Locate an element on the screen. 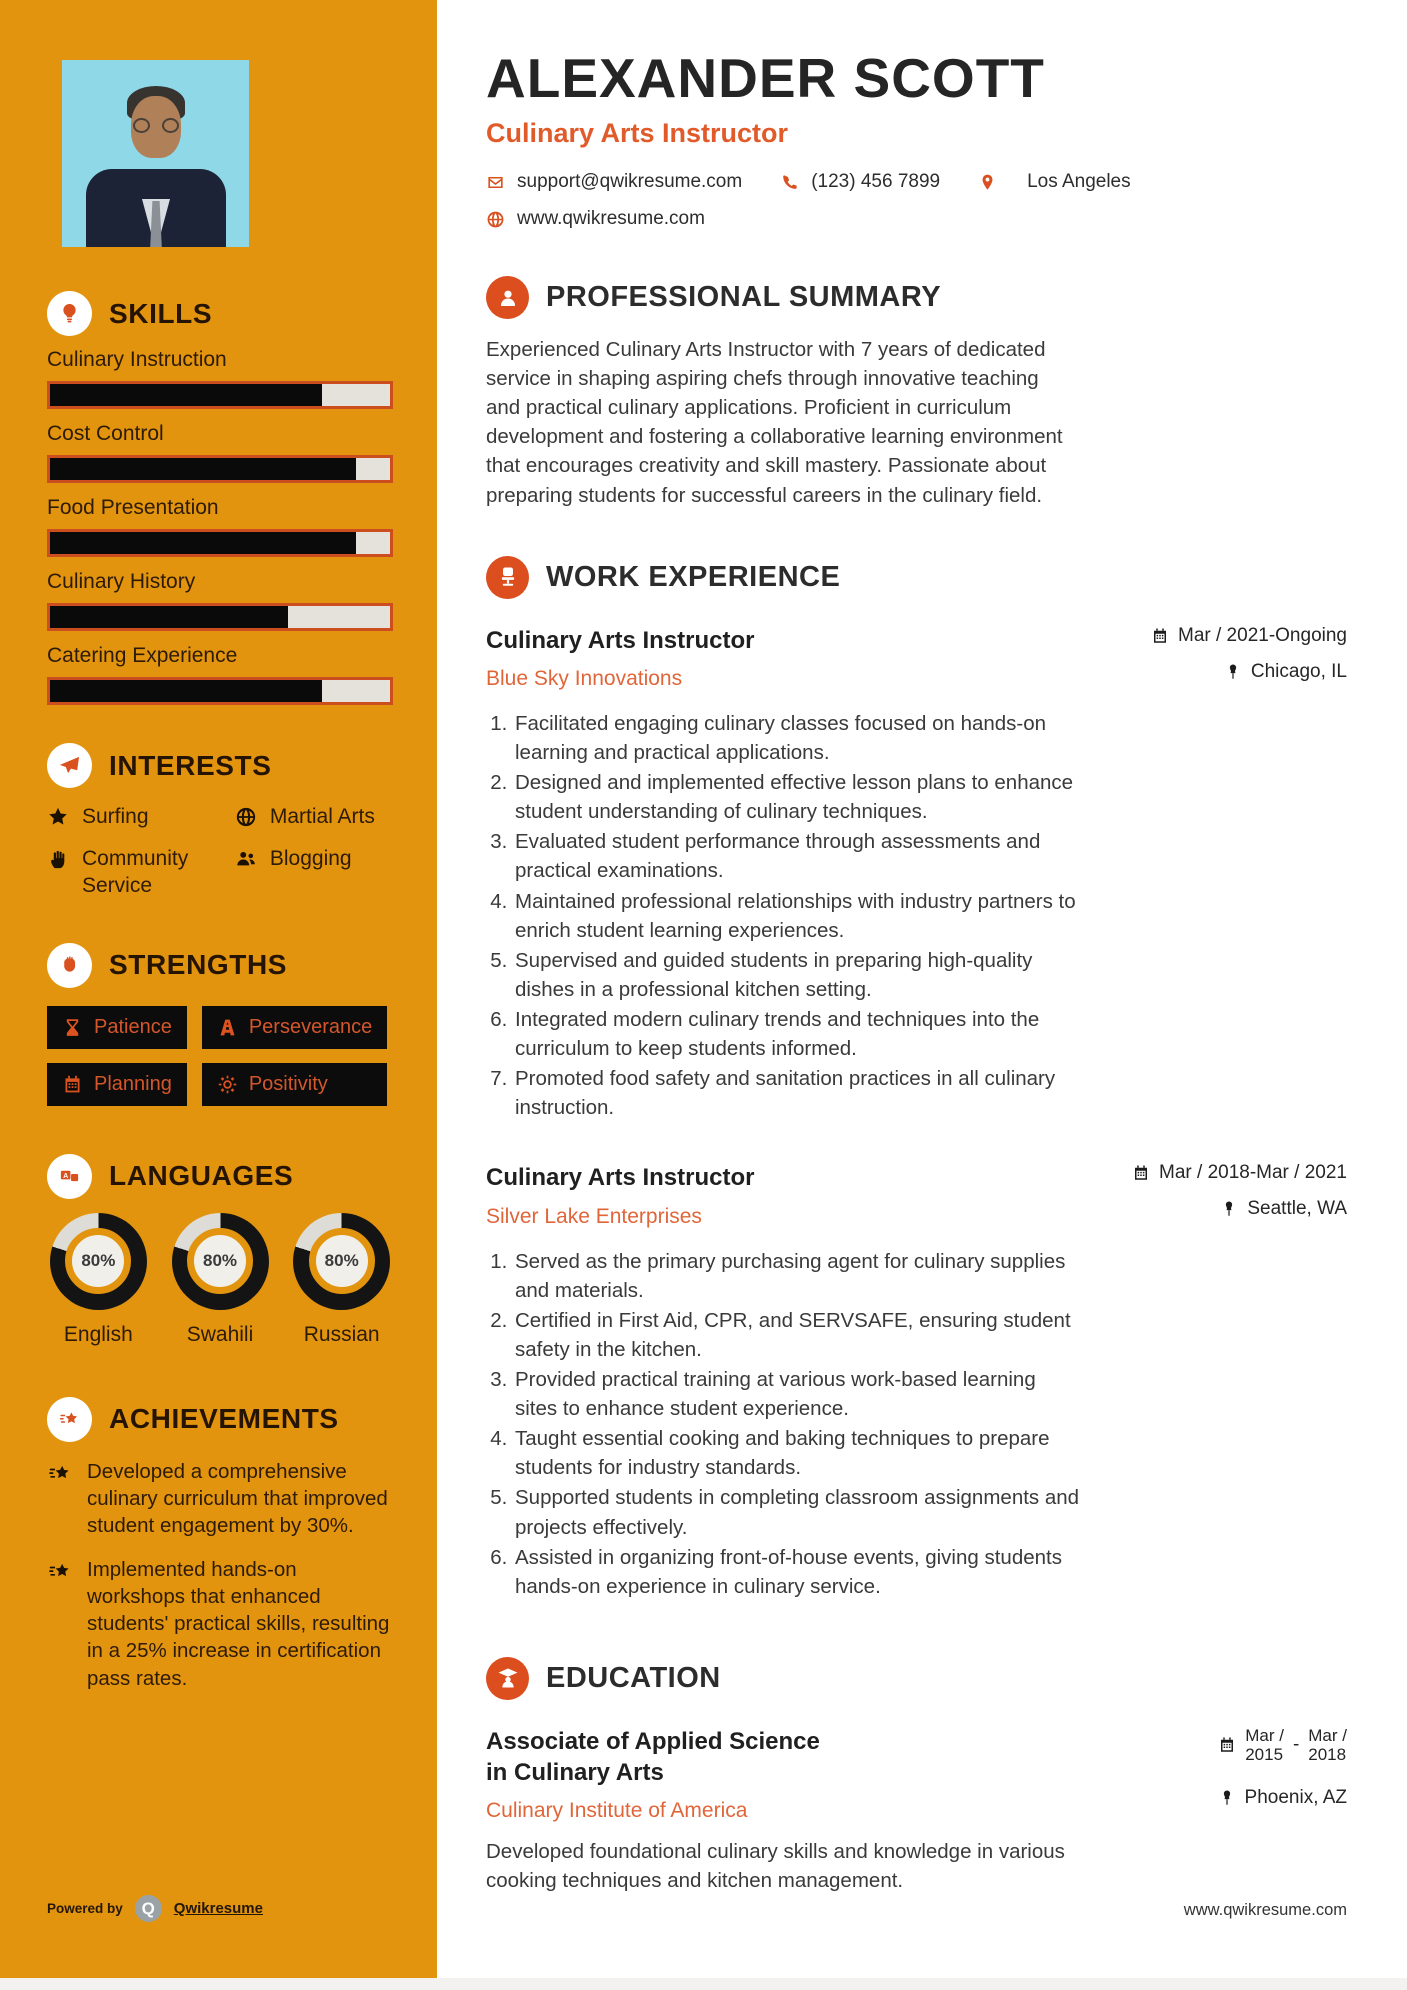 This screenshot has width=1407, height=1990. job-dates: Mar / 2021-Ongoing is located at coordinates (1207, 636).